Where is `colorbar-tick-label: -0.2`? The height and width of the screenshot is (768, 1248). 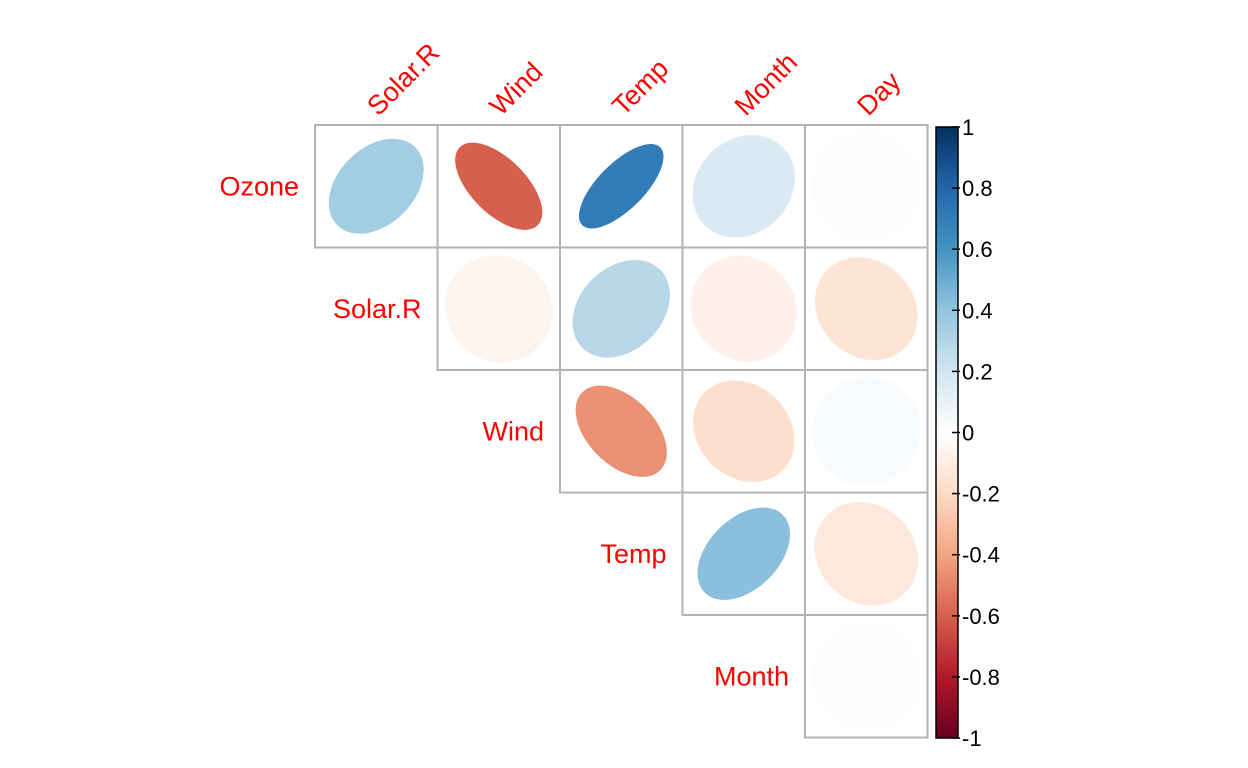
colorbar-tick-label: -0.2 is located at coordinates (981, 494).